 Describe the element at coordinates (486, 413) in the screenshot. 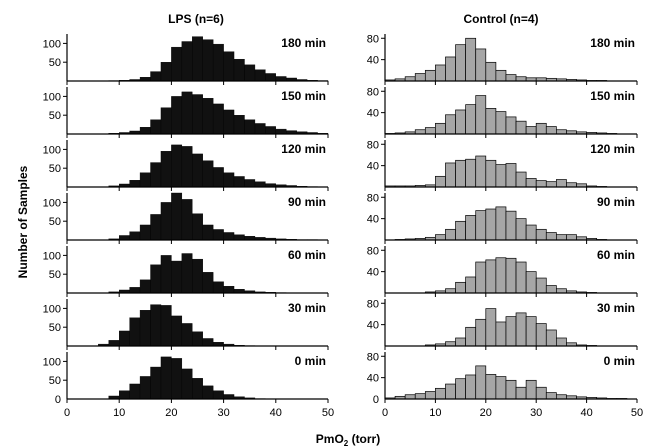

I see `control-x-tick-label: 20` at that location.